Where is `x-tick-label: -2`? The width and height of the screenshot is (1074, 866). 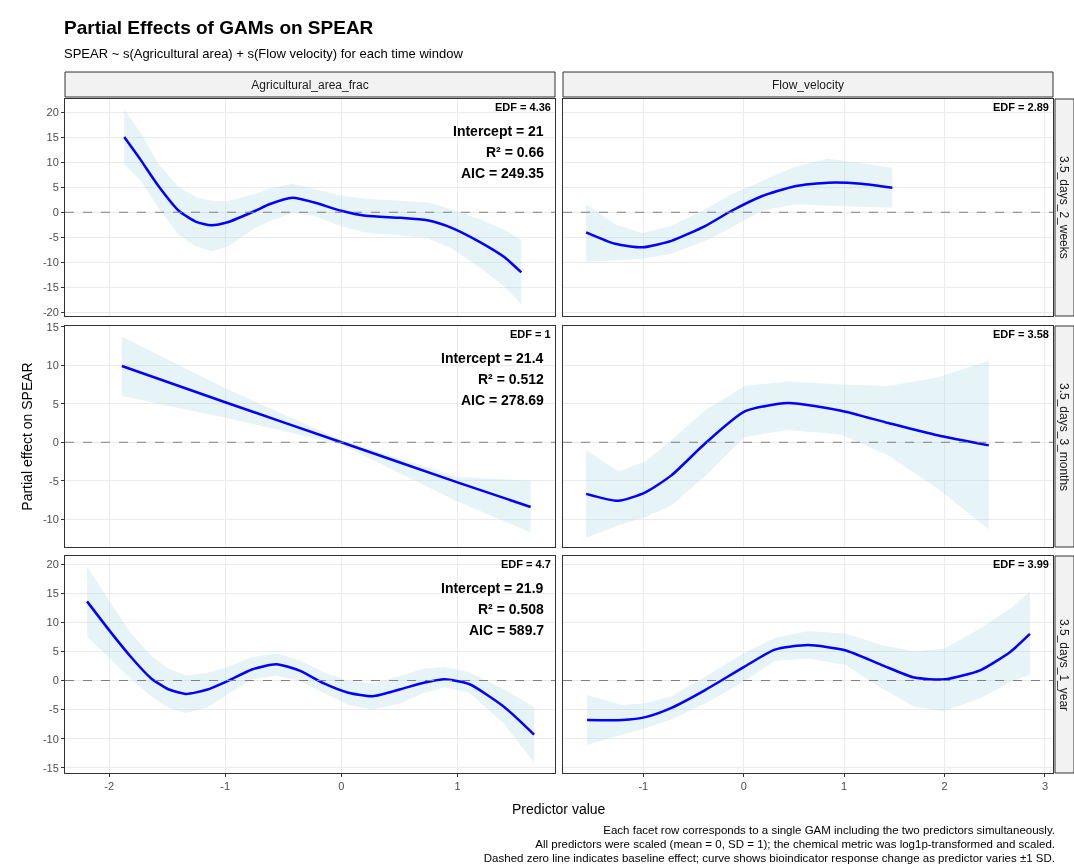
x-tick-label: -2 is located at coordinates (109, 786).